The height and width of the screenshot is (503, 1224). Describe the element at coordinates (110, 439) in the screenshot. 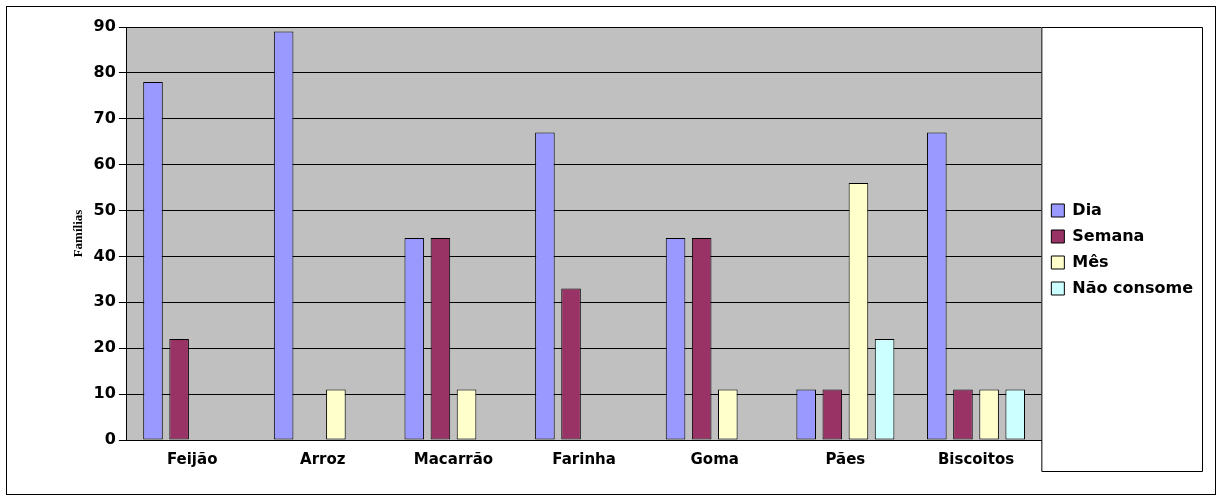

I see `y-tick-label: 0` at that location.